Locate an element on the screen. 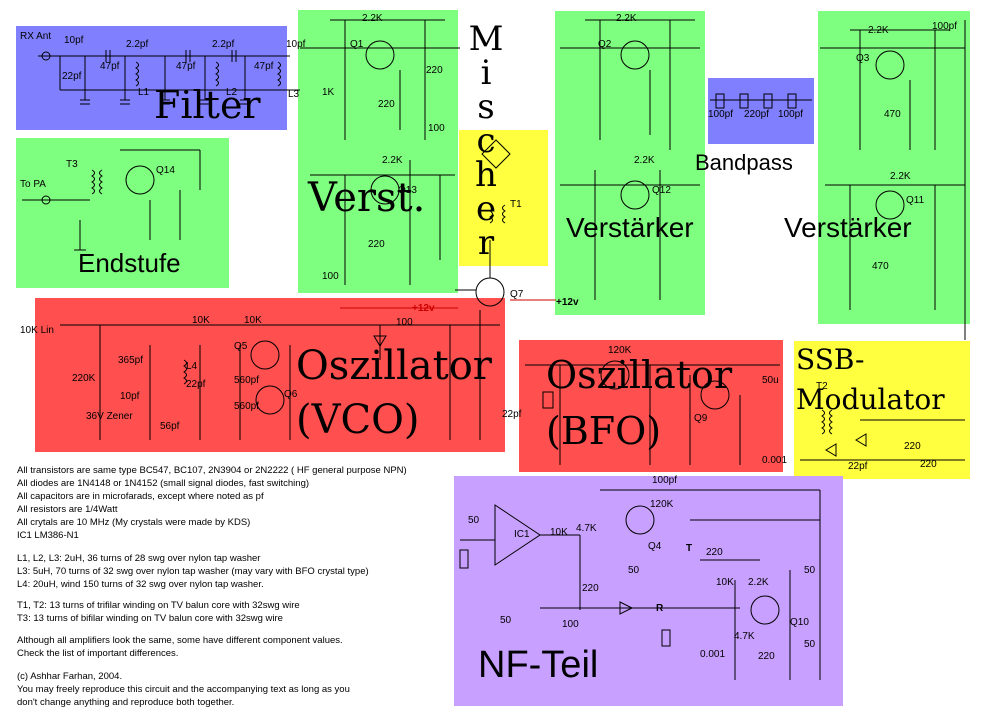 The width and height of the screenshot is (982, 716). r470-label-b: 470 is located at coordinates (880, 266).